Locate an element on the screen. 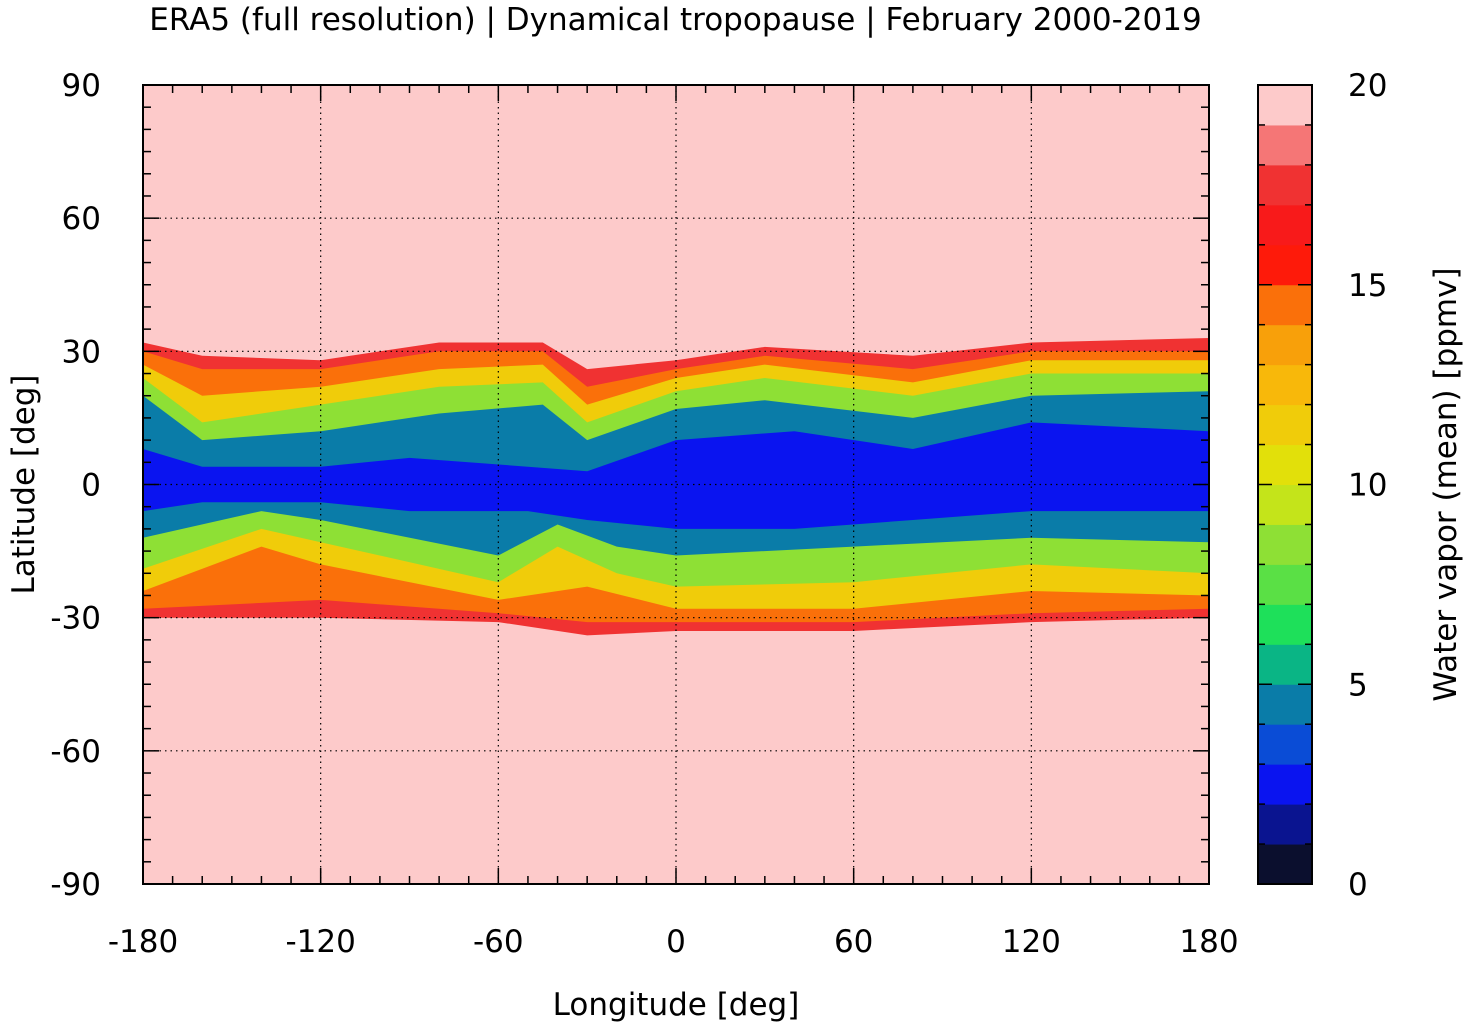 The height and width of the screenshot is (1029, 1471). colorbar-tick-label: 15 is located at coordinates (1367, 286).